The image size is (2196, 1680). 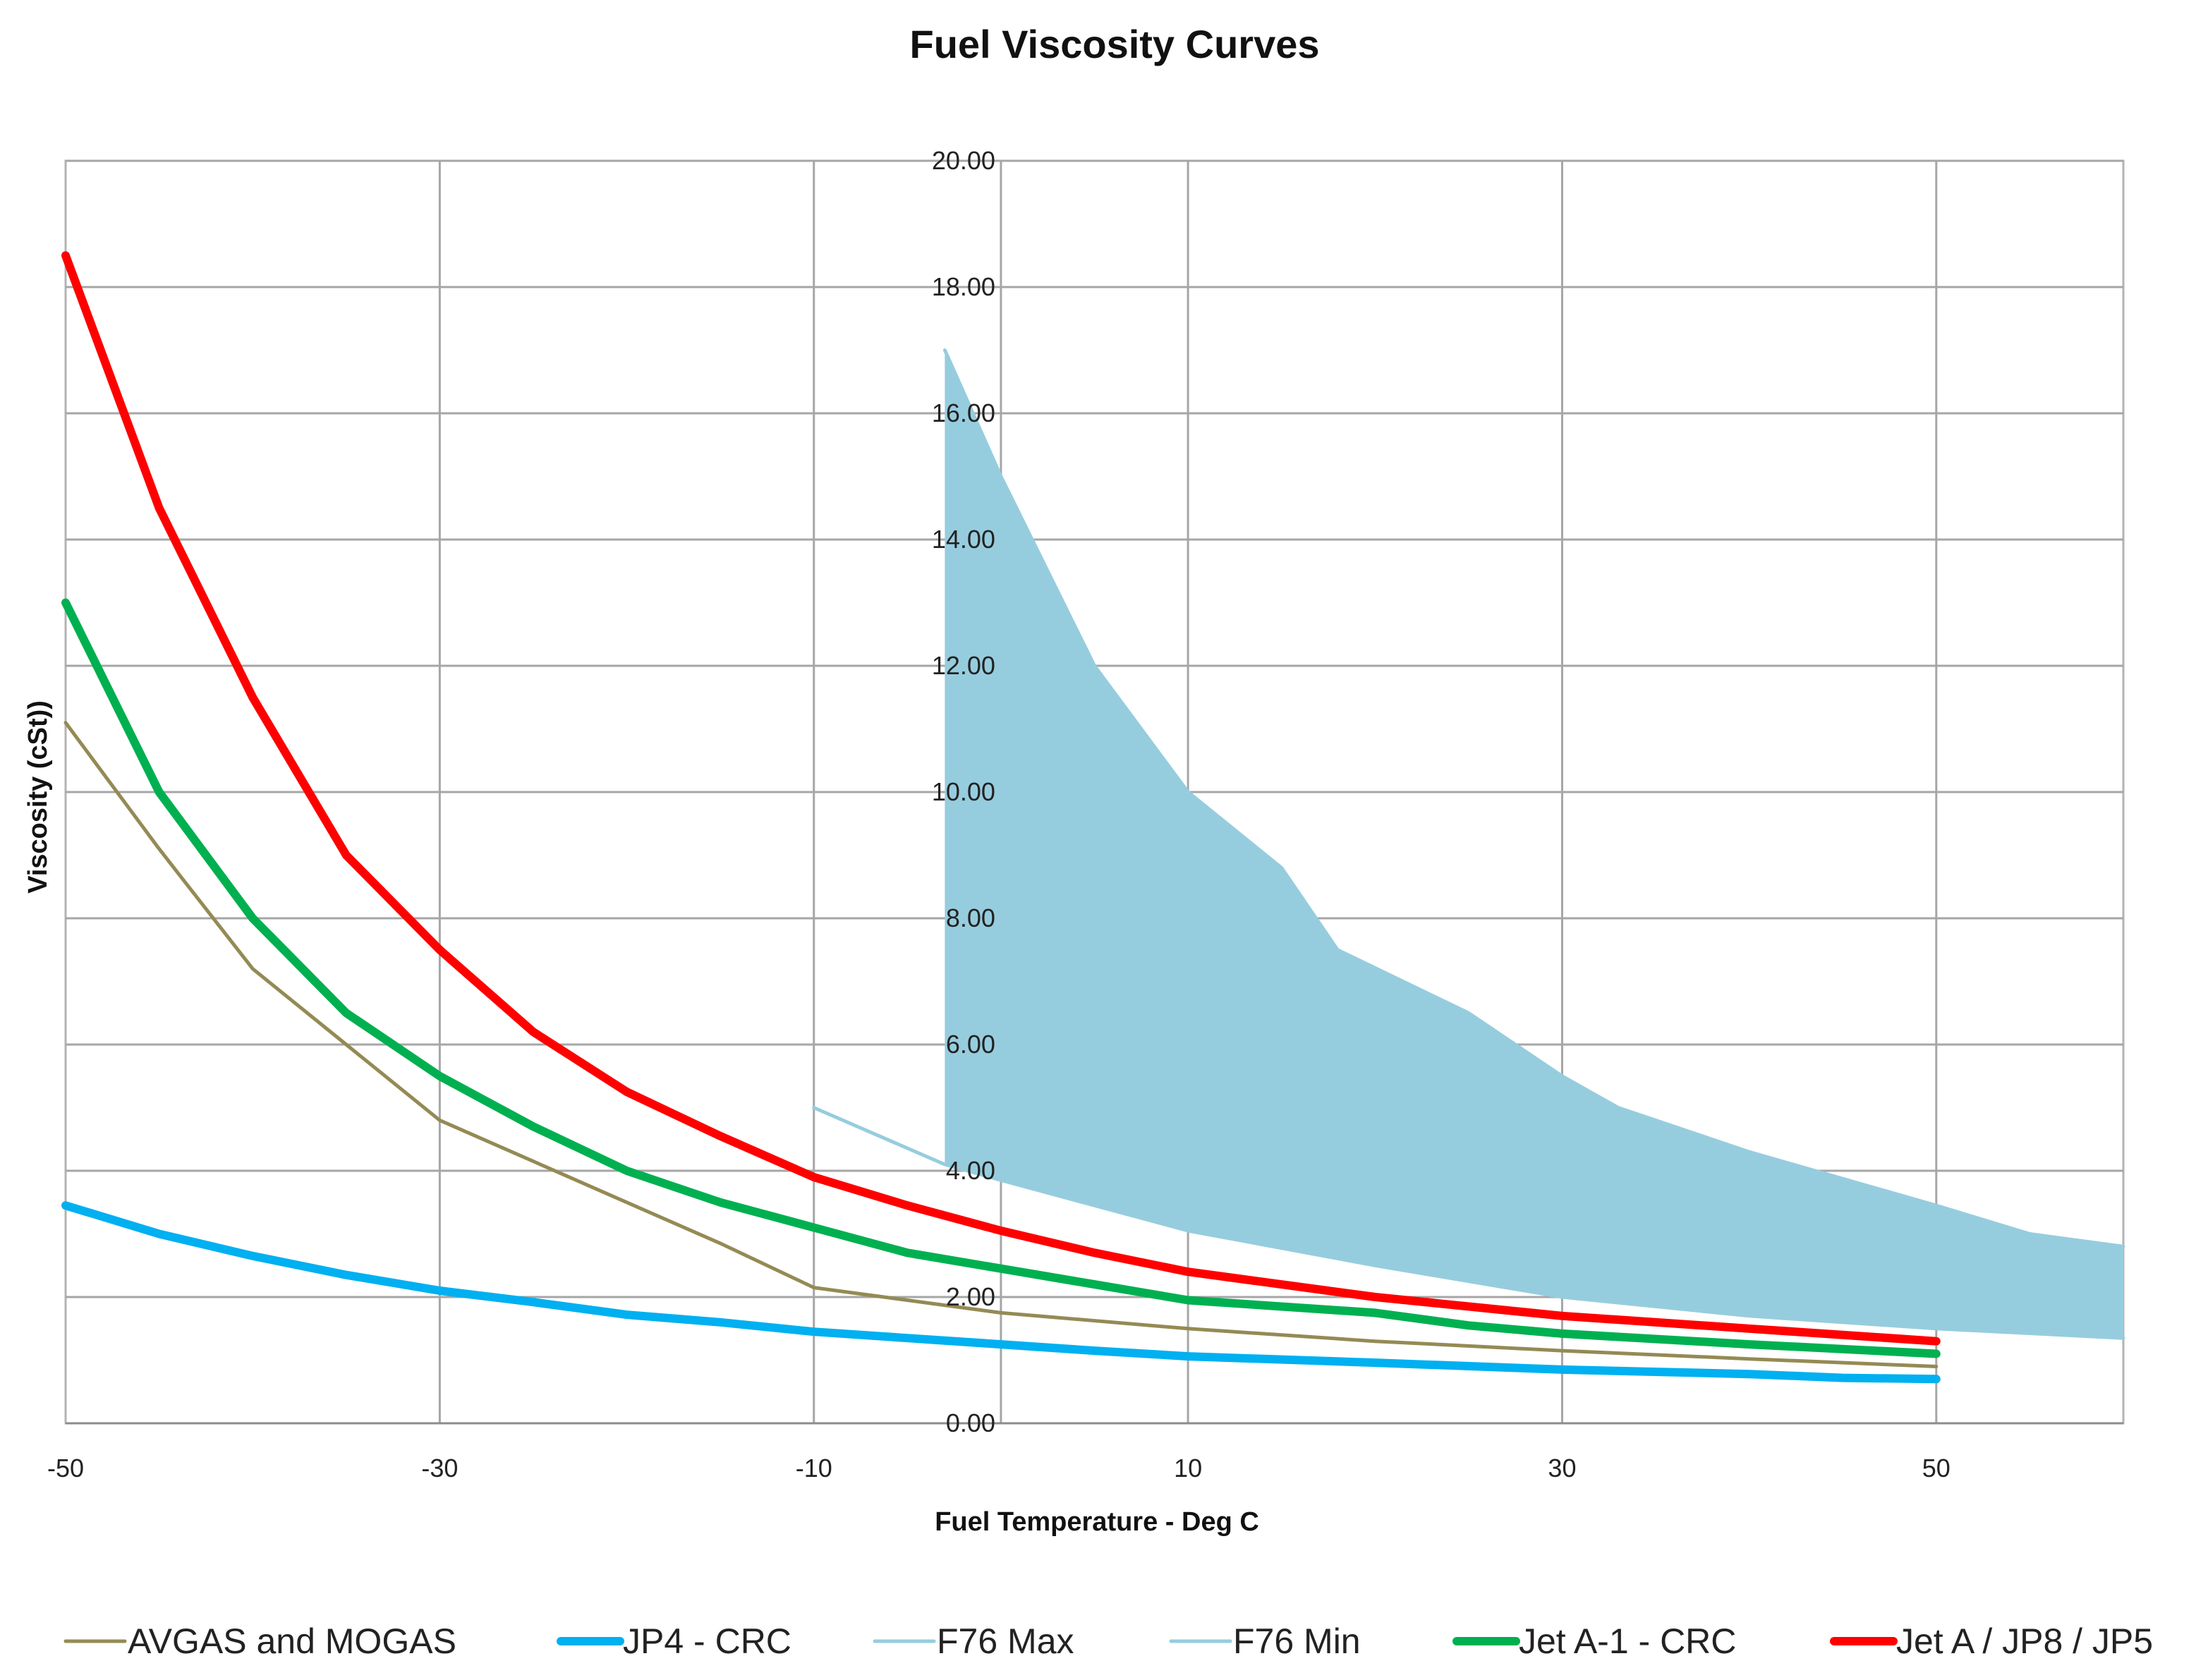 What do you see at coordinates (1188, 1468) in the screenshot?
I see `x-tick-label: 10` at bounding box center [1188, 1468].